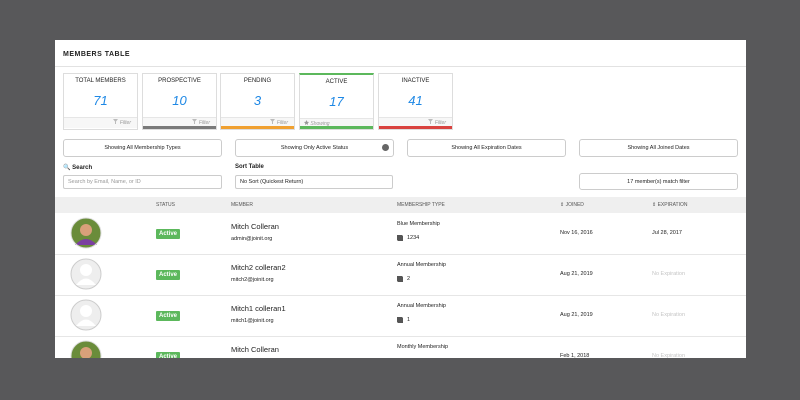 This screenshot has height=400, width=800. I want to click on search-label-text: Search, so click(82, 168).